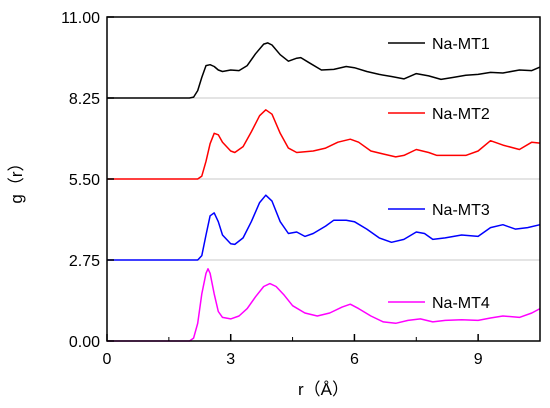 The width and height of the screenshot is (550, 408). Describe the element at coordinates (84, 342) in the screenshot. I see `y-tick-label: 0.00` at that location.